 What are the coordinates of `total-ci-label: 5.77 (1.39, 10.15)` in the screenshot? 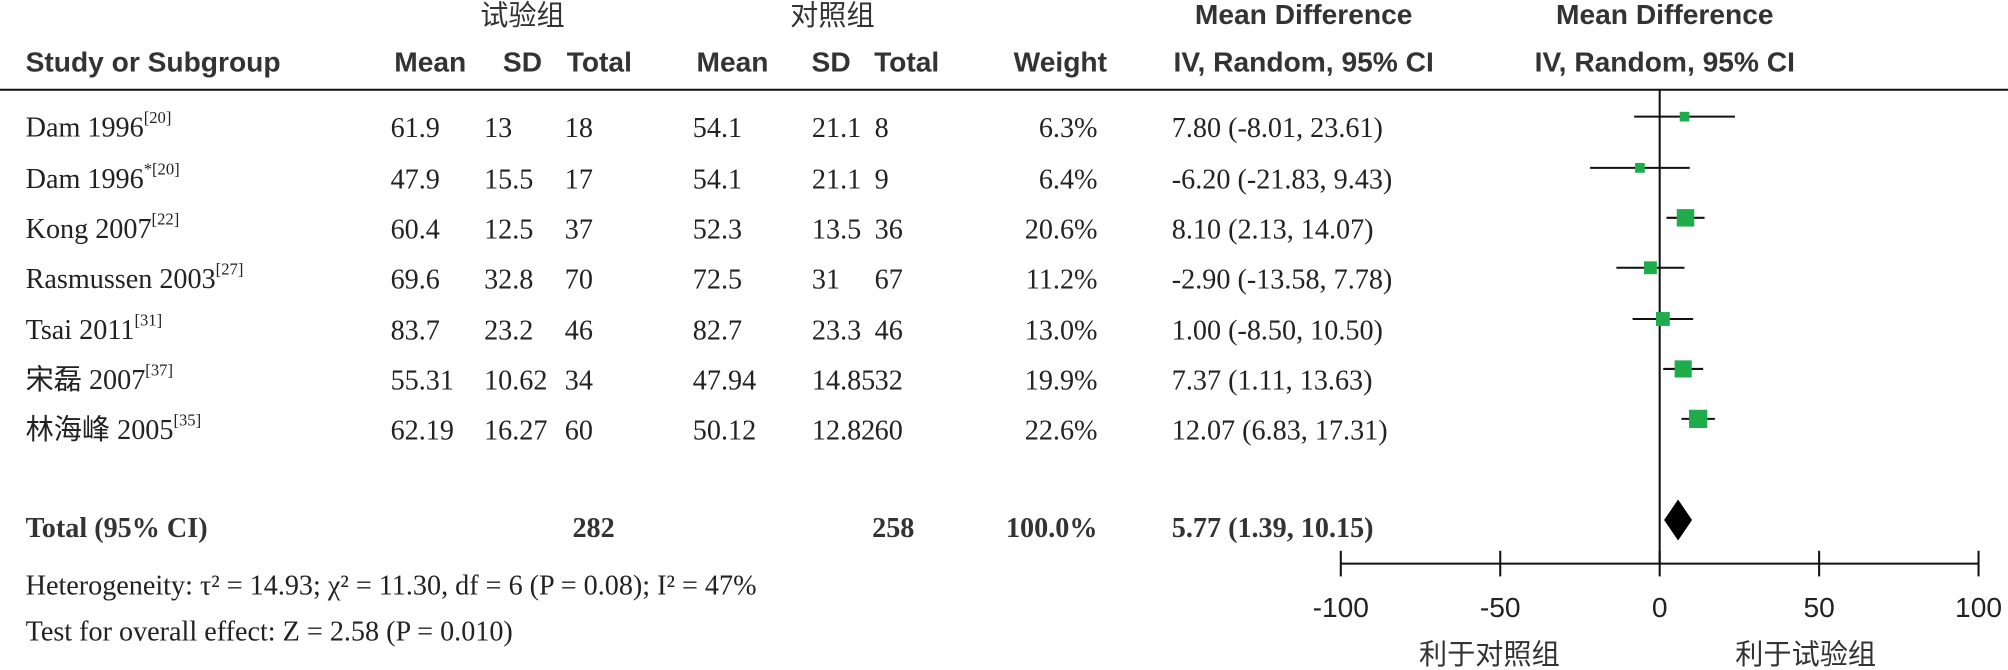 It's located at (1273, 528).